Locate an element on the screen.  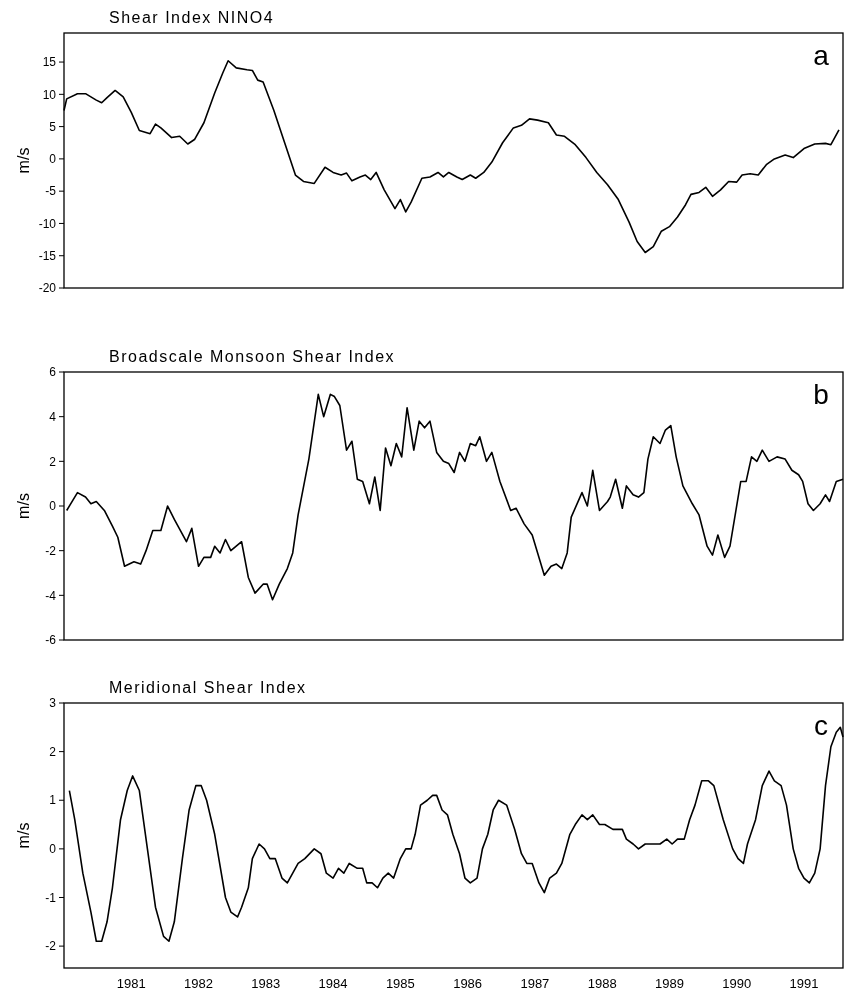
chart-title: Meridional Shear Index is located at coordinates (208, 687).